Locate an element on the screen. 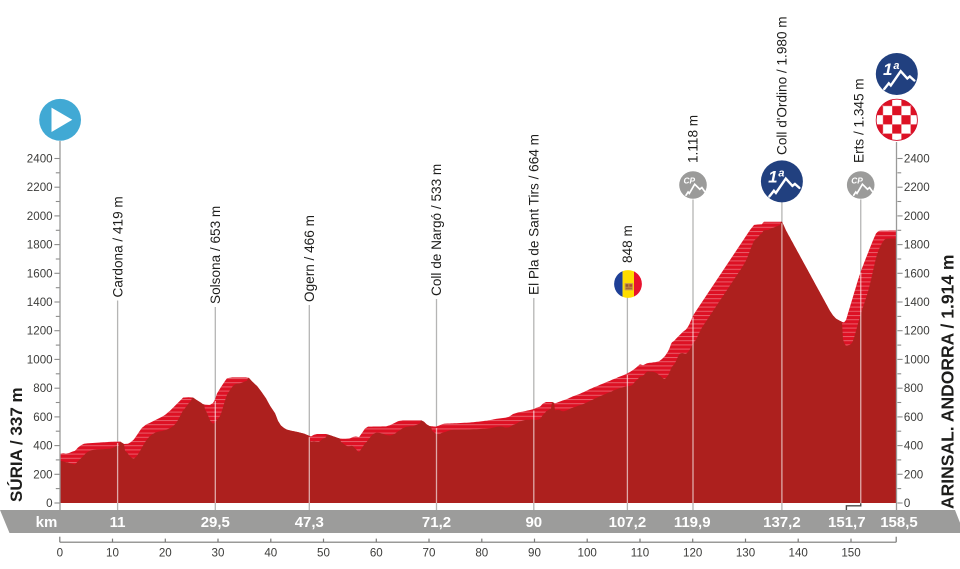 The image size is (960, 569). svg-text: Coll d'Ordino / 1.980 m is located at coordinates (782, 85).